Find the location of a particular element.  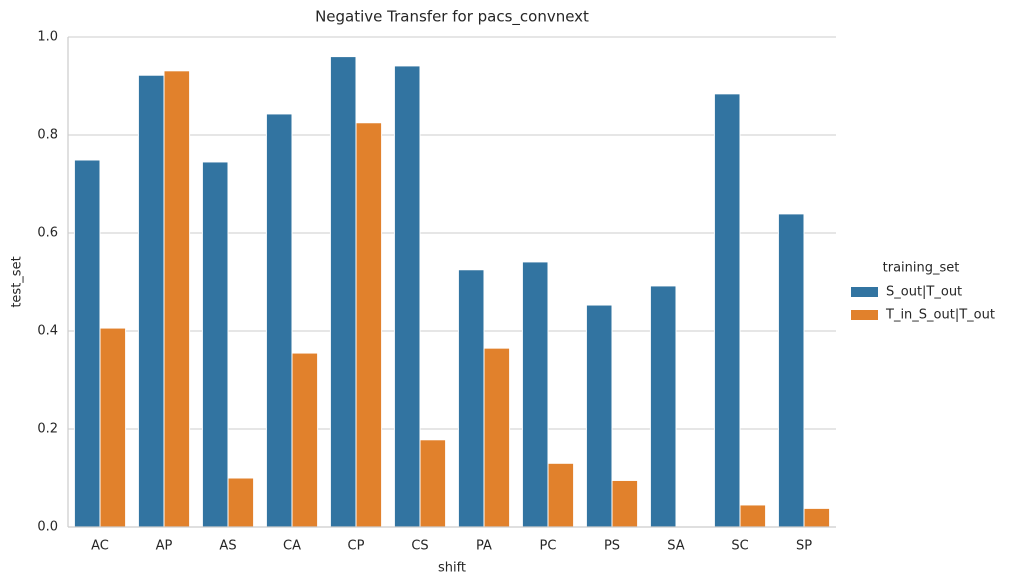

x-tick-label: SA is located at coordinates (675, 546).